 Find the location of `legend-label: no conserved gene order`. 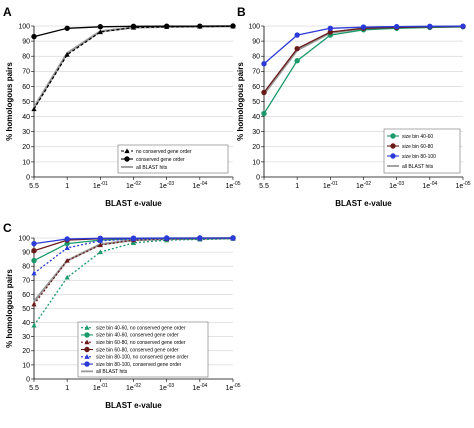

legend-label: no conserved gene order is located at coordinates (164, 152).